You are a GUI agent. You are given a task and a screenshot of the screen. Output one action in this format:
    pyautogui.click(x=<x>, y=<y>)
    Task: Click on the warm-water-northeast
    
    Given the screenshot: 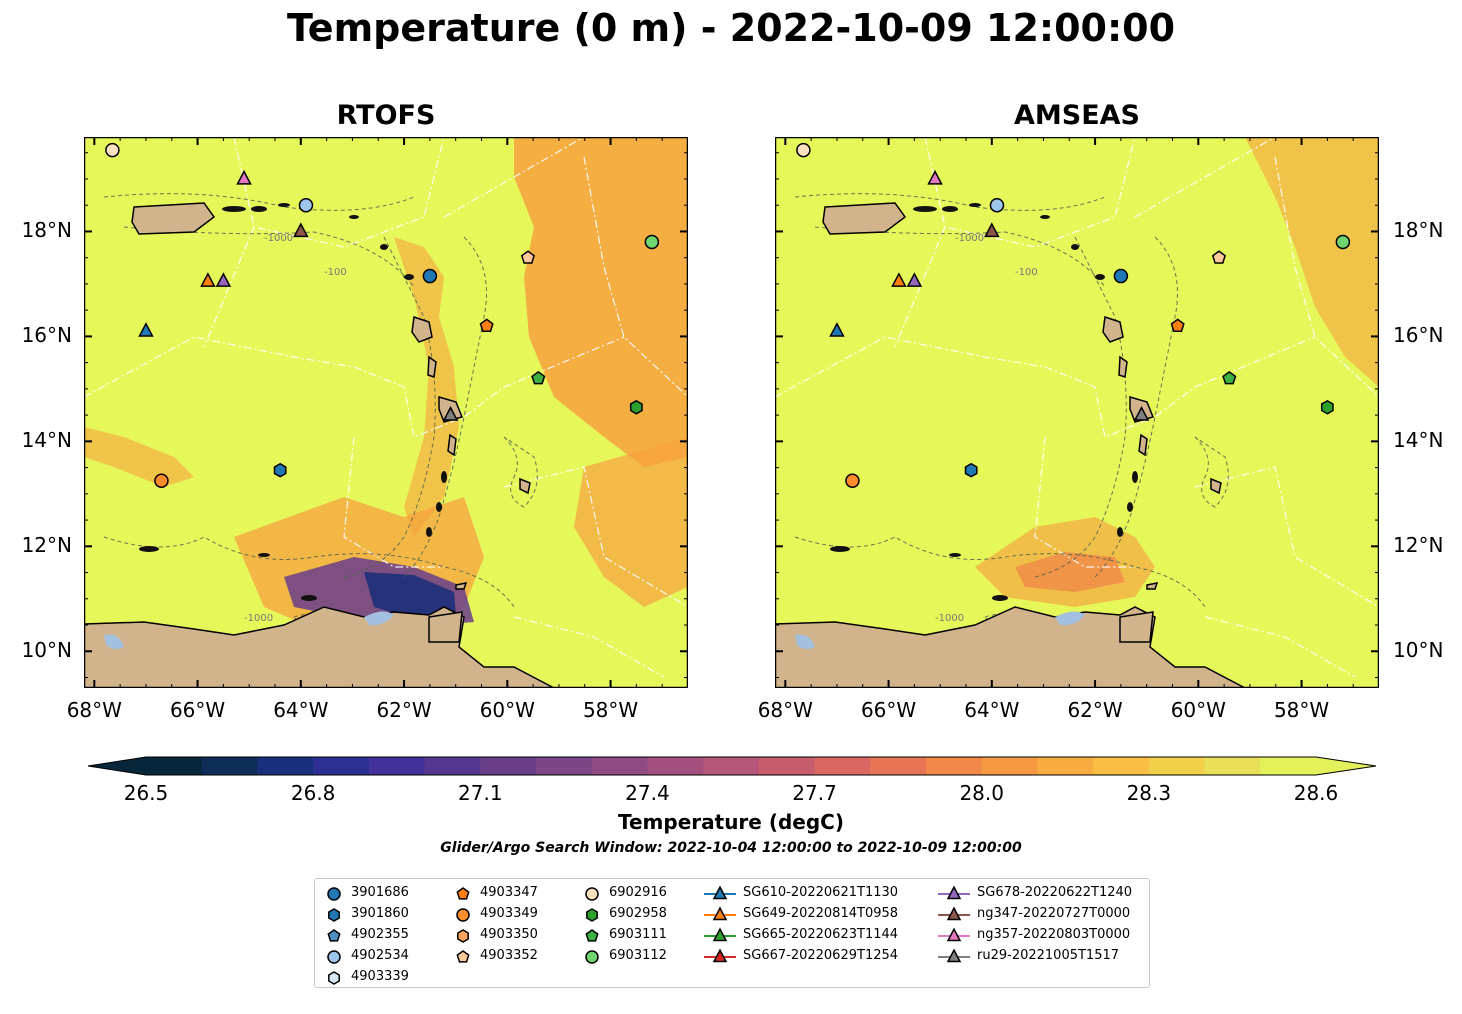 What is the action you would take?
    pyautogui.click(x=601, y=302)
    